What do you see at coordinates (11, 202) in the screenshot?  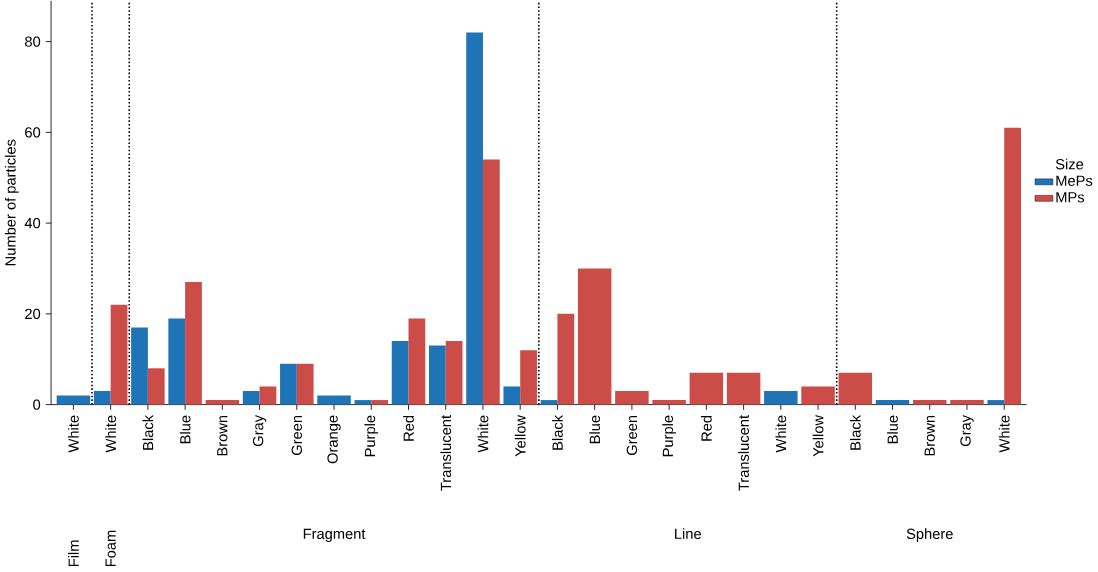 I see `y-axis-title: Number of particles` at bounding box center [11, 202].